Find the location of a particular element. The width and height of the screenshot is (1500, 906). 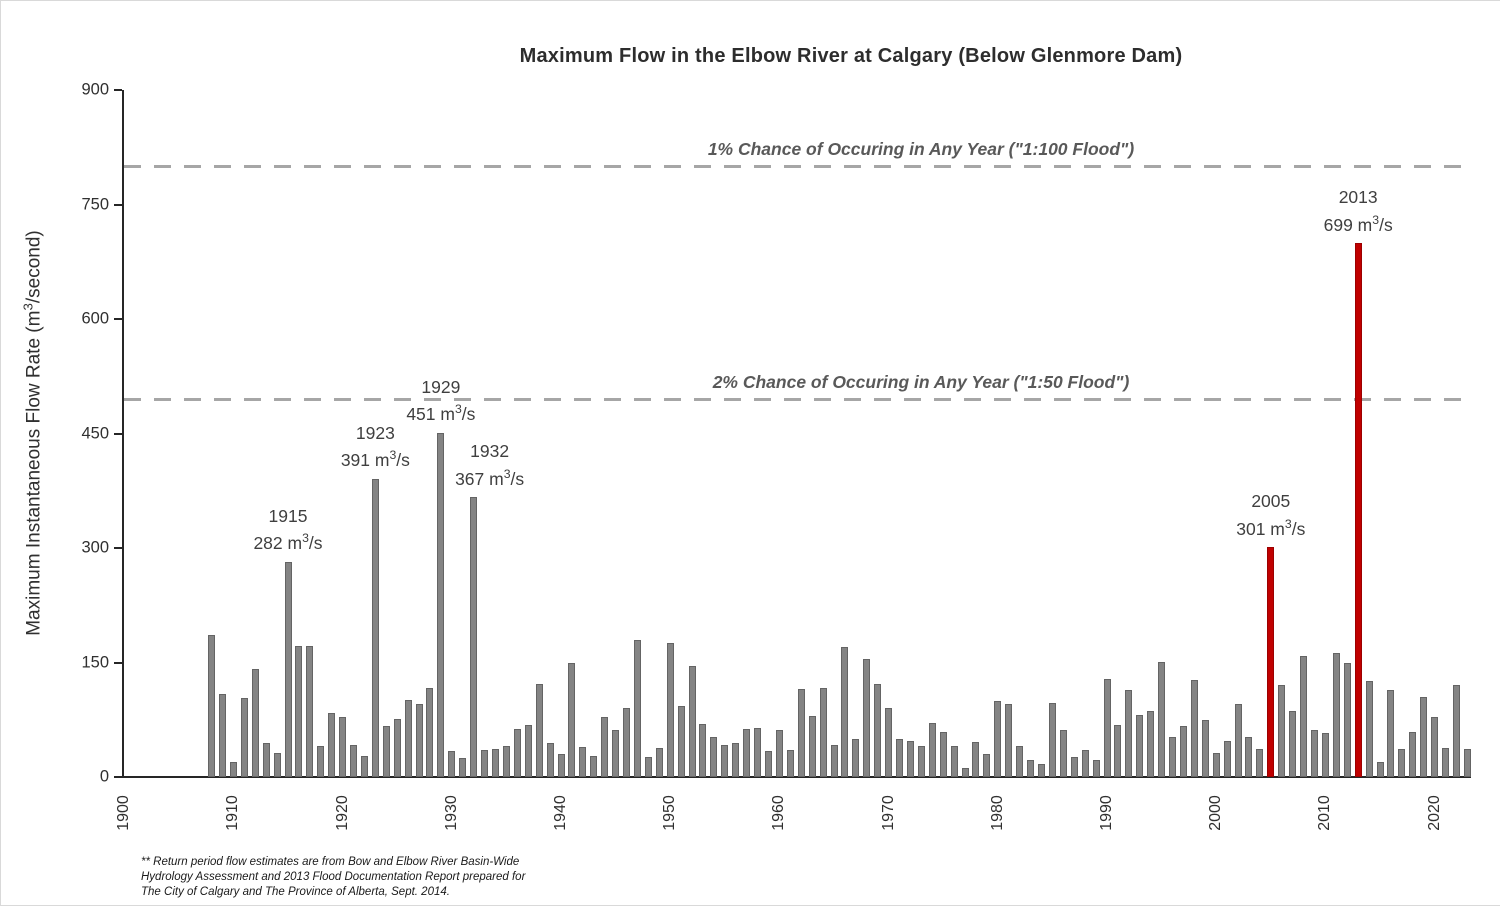

y-tick-label: 300 is located at coordinates (95, 547).